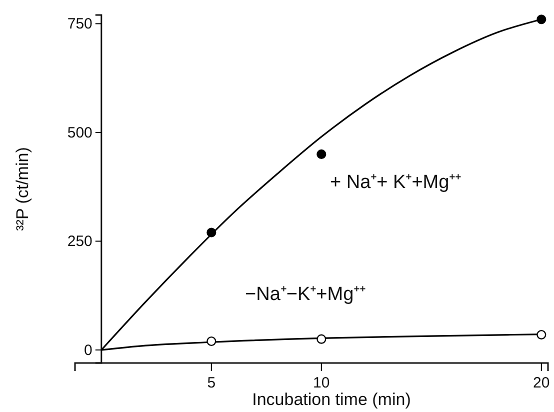  What do you see at coordinates (88, 350) in the screenshot?
I see `y-tick-label: 0` at bounding box center [88, 350].